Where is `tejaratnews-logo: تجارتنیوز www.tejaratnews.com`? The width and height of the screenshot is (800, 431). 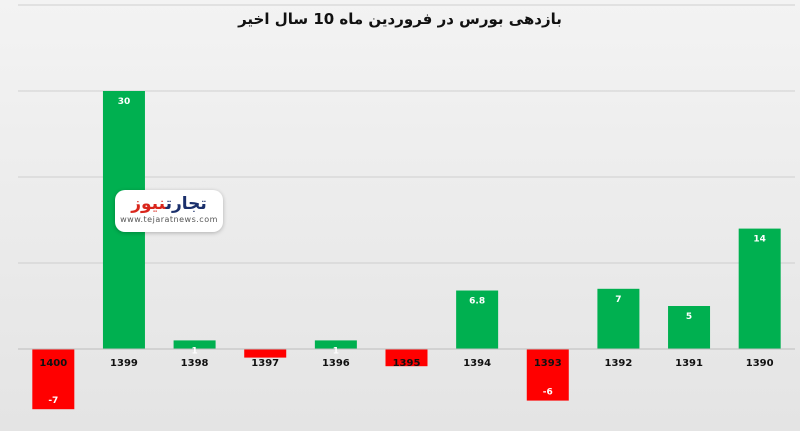
tejaratnews-logo: تجارتنیوز www.tejaratnews.com is located at coordinates (169, 211).